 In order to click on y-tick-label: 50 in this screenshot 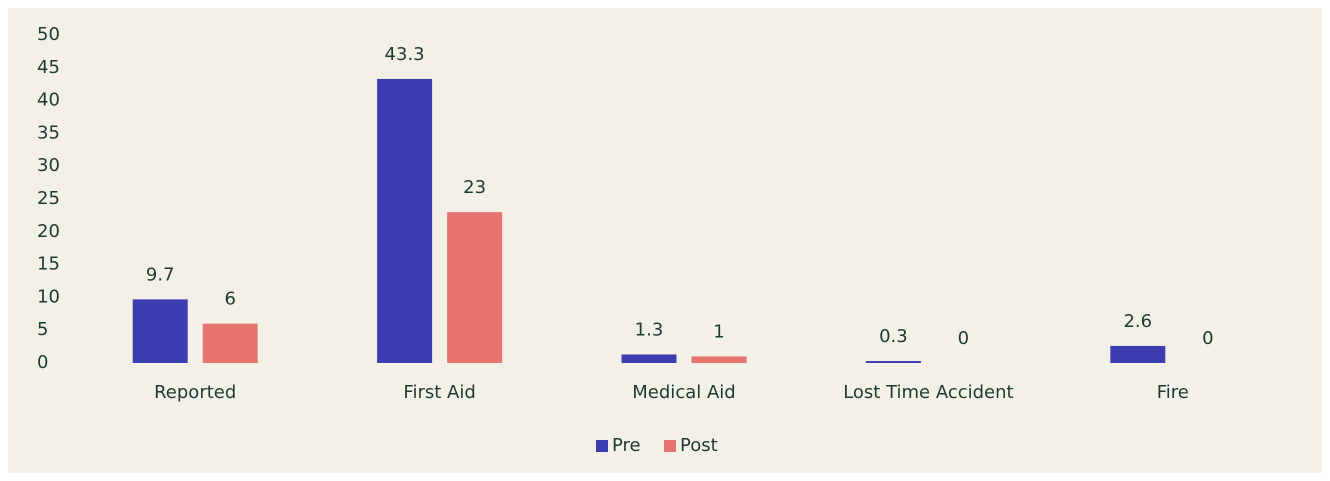, I will do `click(48, 34)`.